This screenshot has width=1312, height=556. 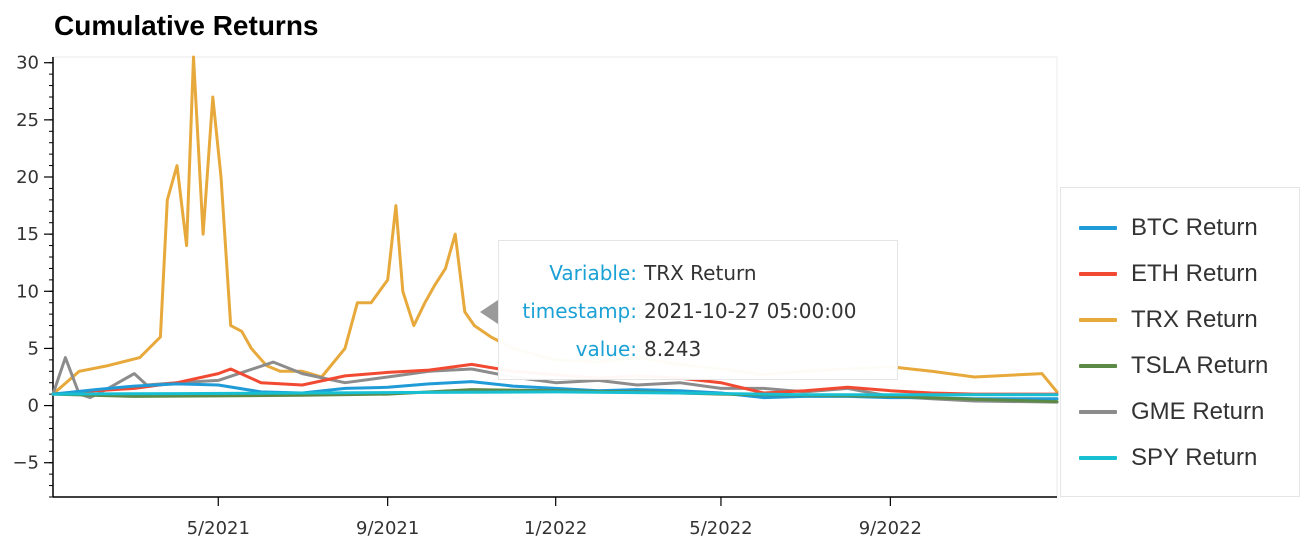 What do you see at coordinates (750, 311) in the screenshot?
I see `tooltip-value-timestamp: 2021-10-27 05:00:00` at bounding box center [750, 311].